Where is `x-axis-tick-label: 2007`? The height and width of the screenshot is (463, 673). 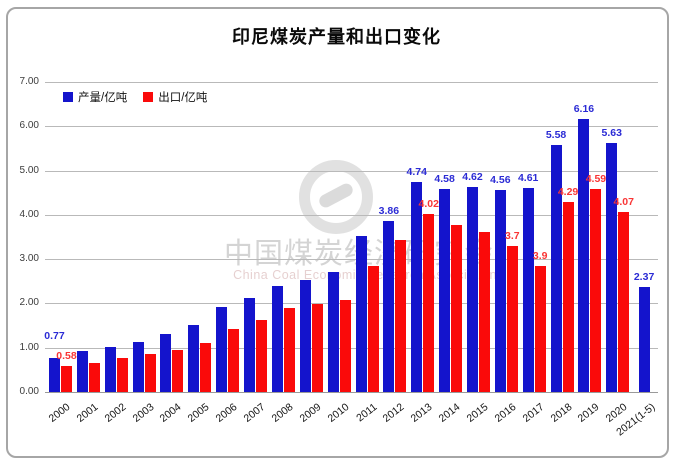 x-axis-tick-label: 2007 is located at coordinates (254, 413).